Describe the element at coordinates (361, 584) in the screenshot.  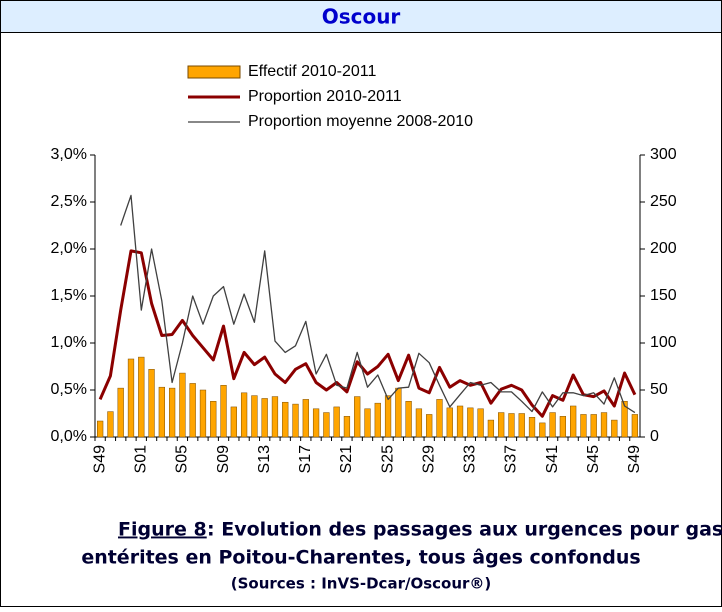
I see `source: (Sources : InVS-Dcar/Oscour®)` at that location.